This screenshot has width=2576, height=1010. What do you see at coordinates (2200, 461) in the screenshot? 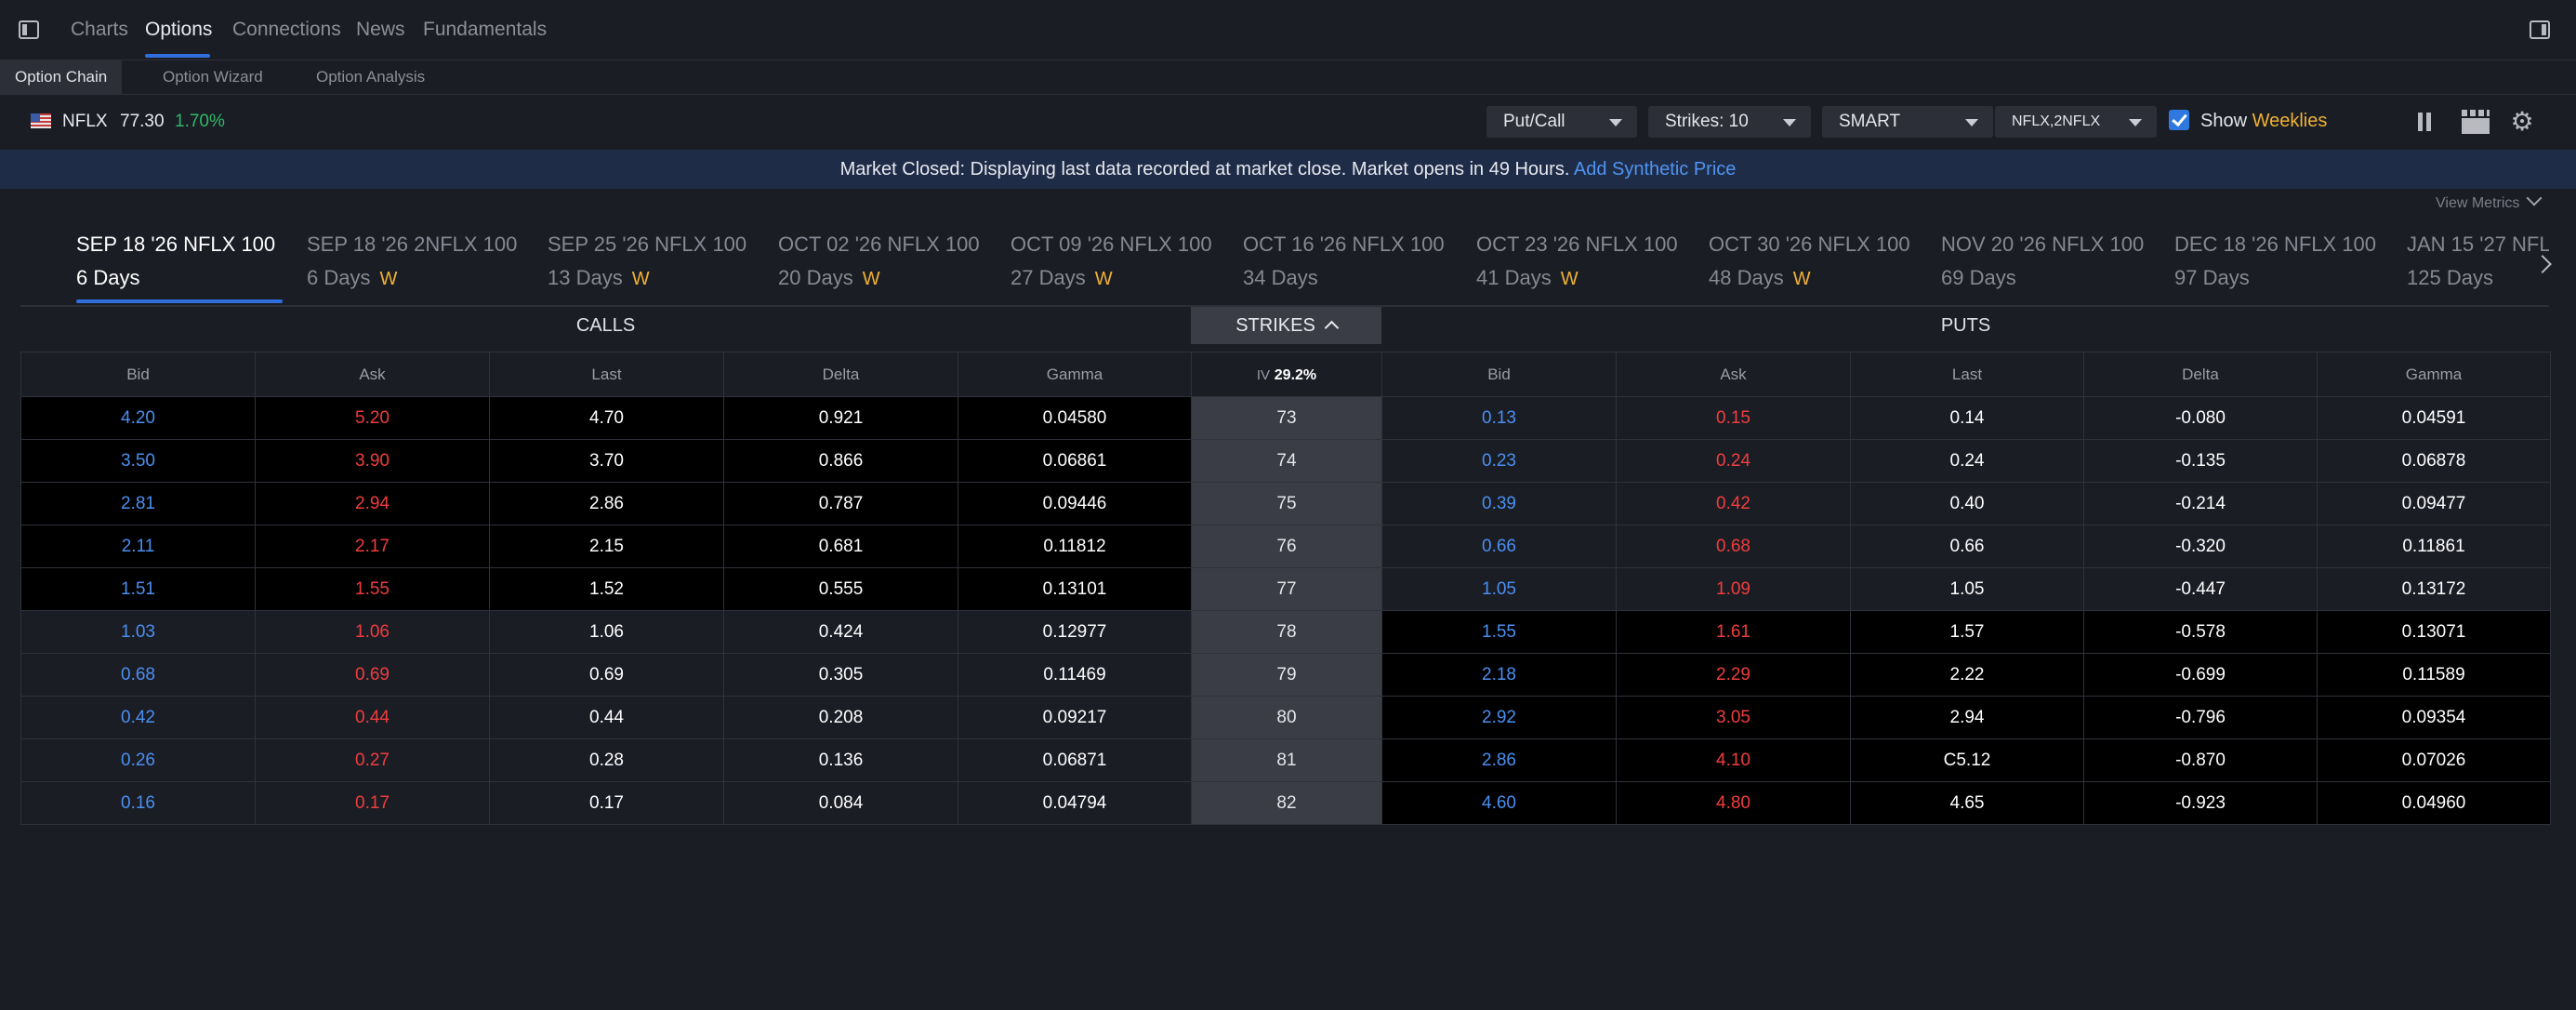
I see `put-delta-cell: -0.135` at bounding box center [2200, 461].